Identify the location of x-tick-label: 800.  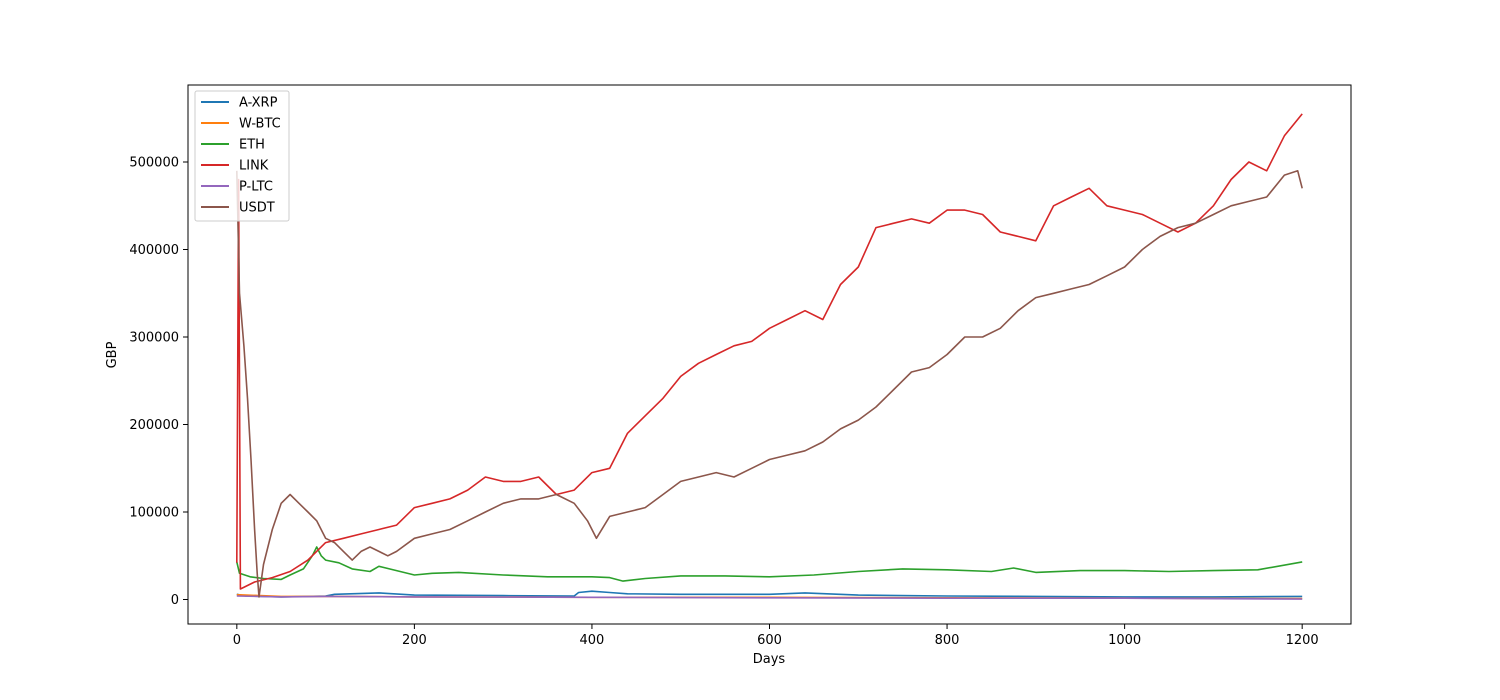
(947, 640).